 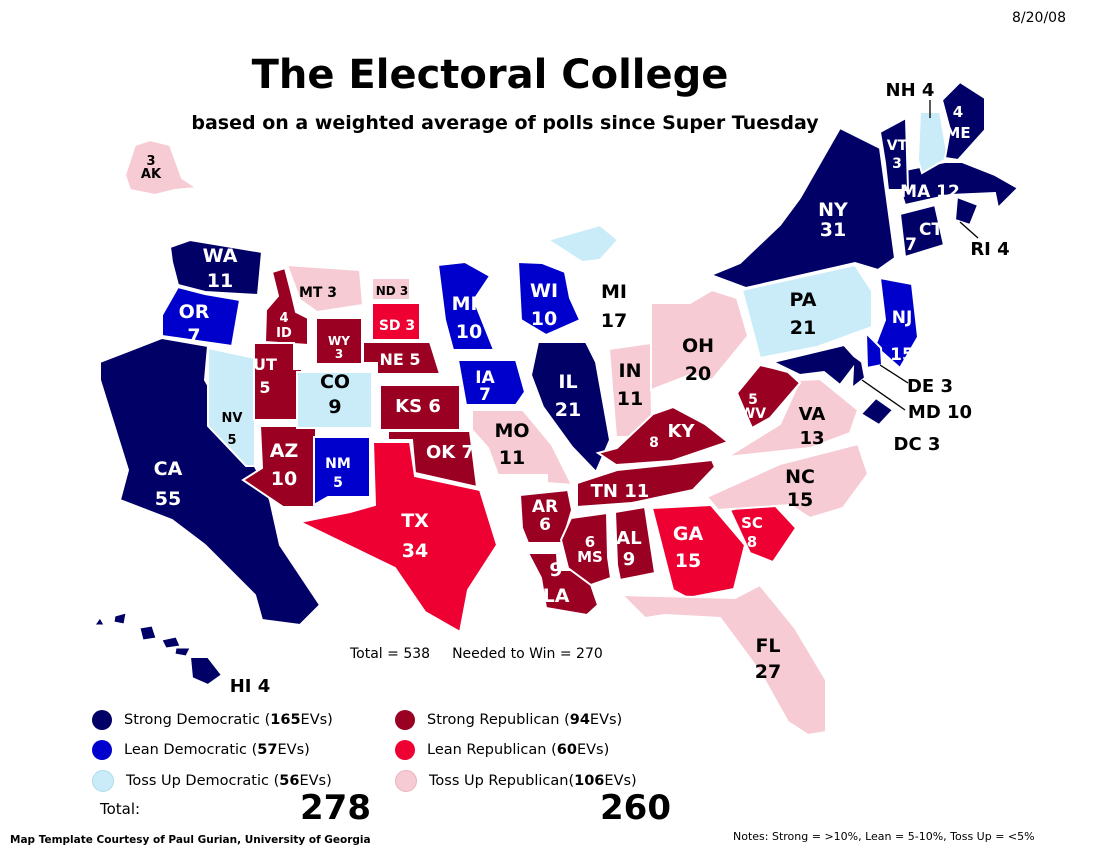 I want to click on state-shape-ia, so click(x=491, y=382).